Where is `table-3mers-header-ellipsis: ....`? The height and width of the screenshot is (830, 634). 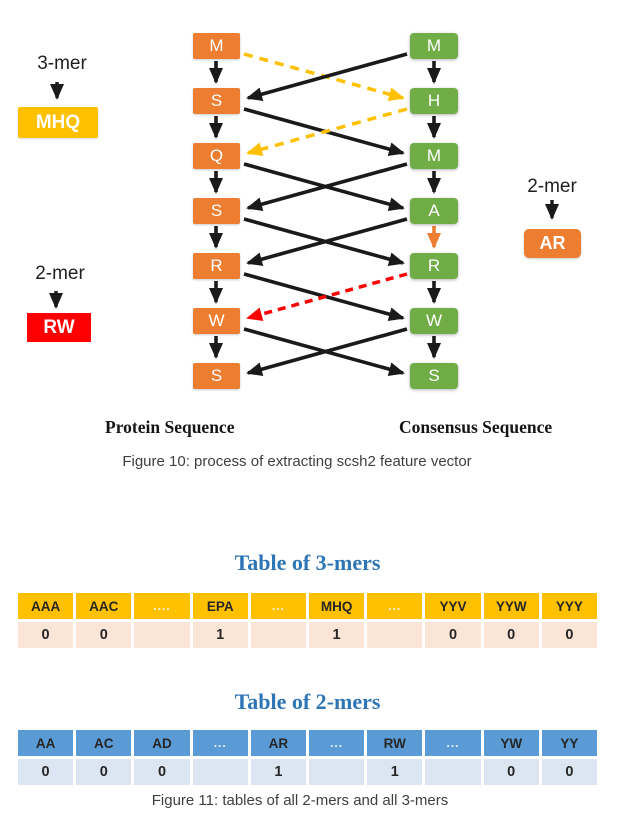 table-3mers-header-ellipsis: .... is located at coordinates (162, 606).